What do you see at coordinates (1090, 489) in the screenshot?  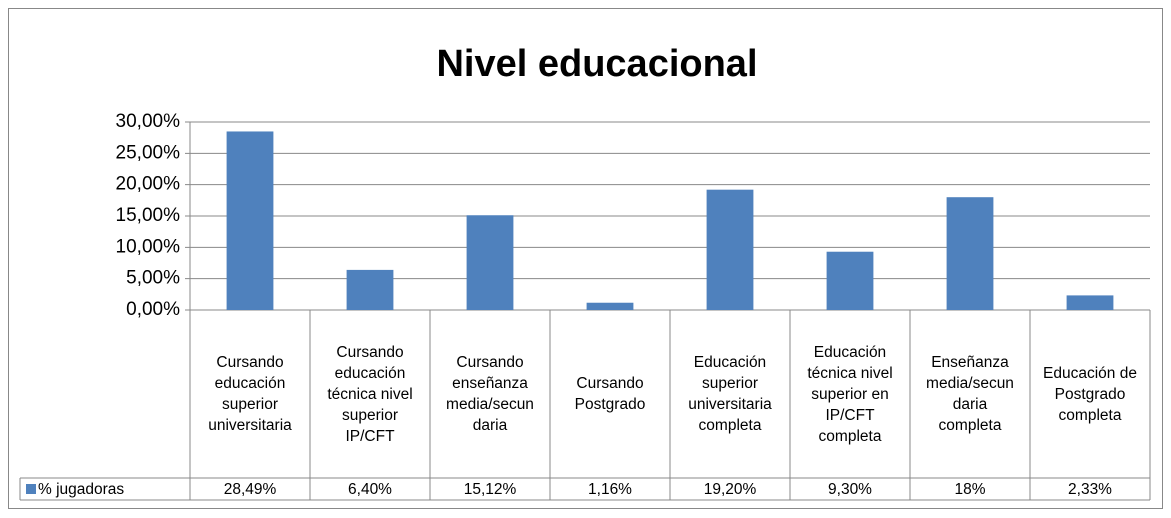 I see `value-label: 2,33%` at bounding box center [1090, 489].